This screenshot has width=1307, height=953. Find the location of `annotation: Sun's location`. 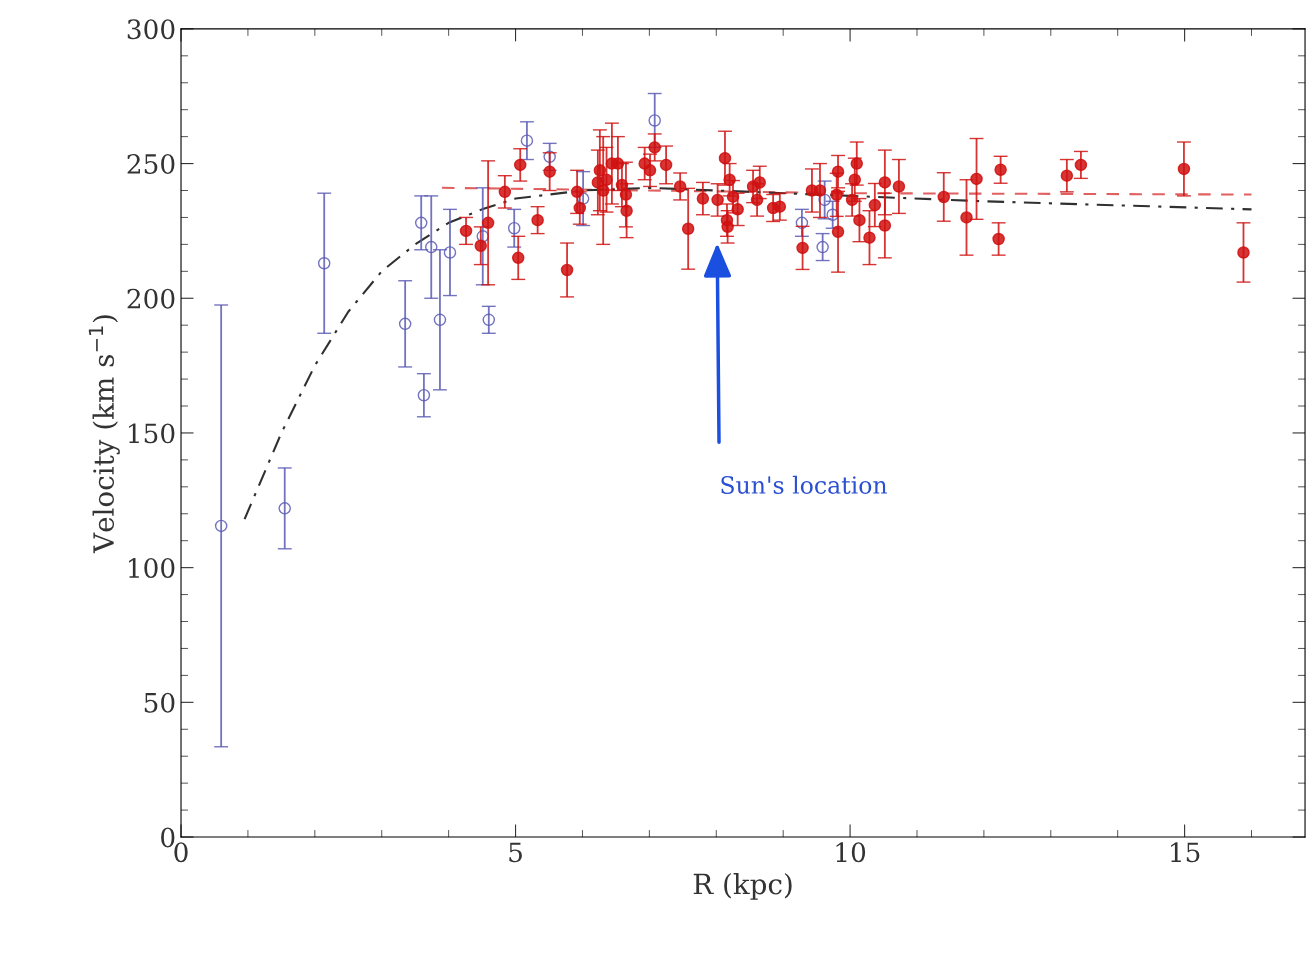

annotation: Sun's location is located at coordinates (804, 484).